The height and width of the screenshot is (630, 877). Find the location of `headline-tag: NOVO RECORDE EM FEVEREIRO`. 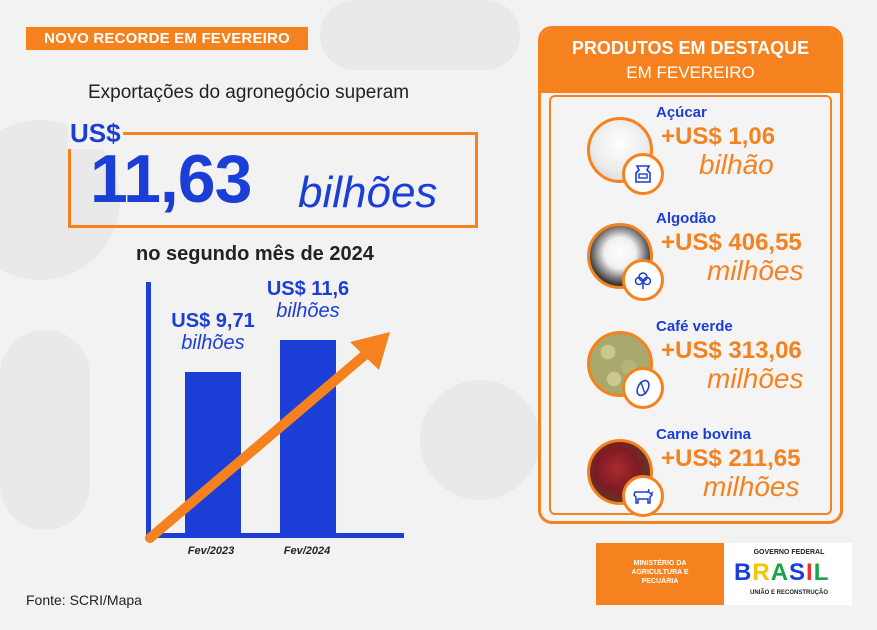

headline-tag: NOVO RECORDE EM FEVEREIRO is located at coordinates (167, 38).